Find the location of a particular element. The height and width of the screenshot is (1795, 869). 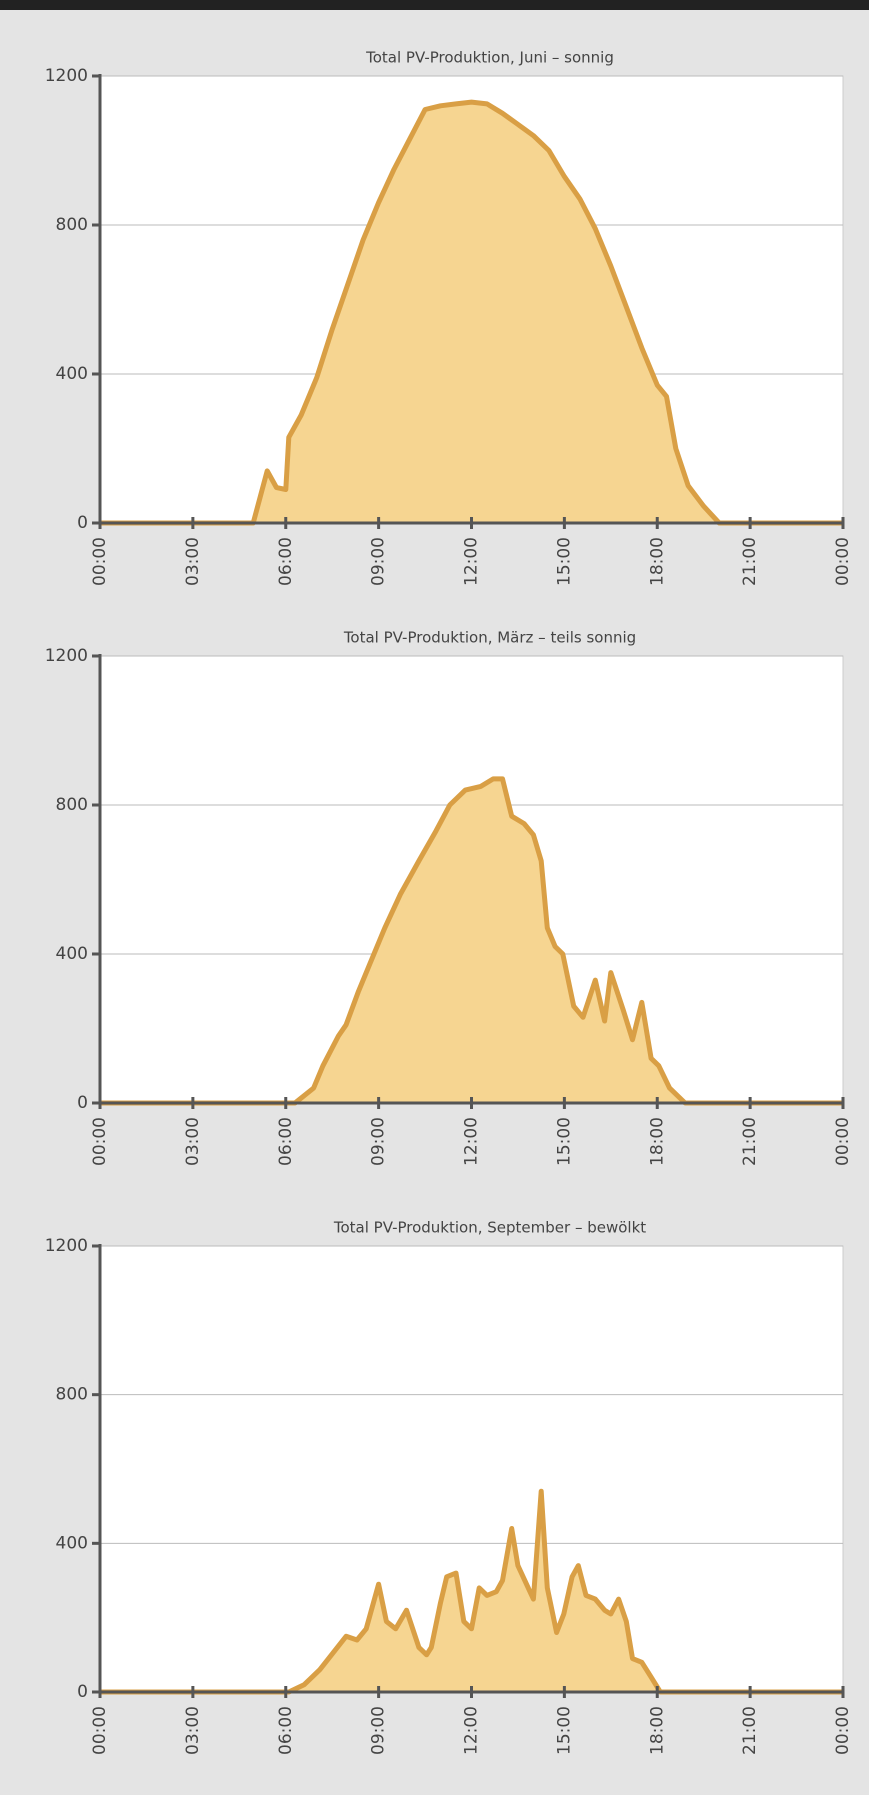

area-line is located at coordinates (471, 1591).